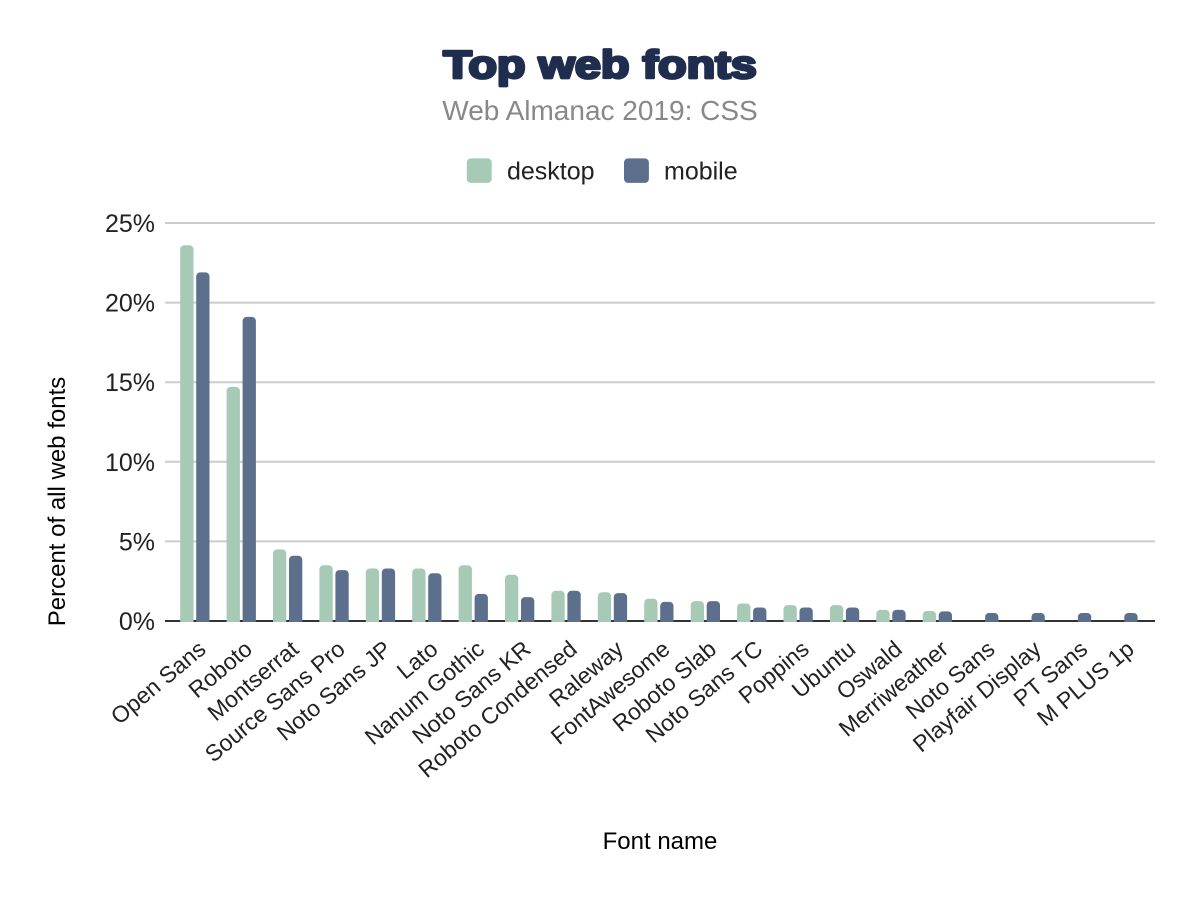 Image resolution: width=1200 pixels, height=901 pixels. I want to click on svg-text: Percent of all web fonts, so click(57, 501).